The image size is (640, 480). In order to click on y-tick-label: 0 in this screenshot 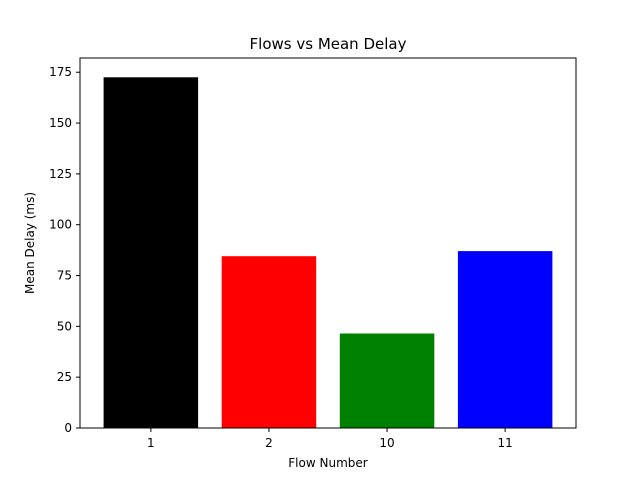, I will do `click(68, 428)`.